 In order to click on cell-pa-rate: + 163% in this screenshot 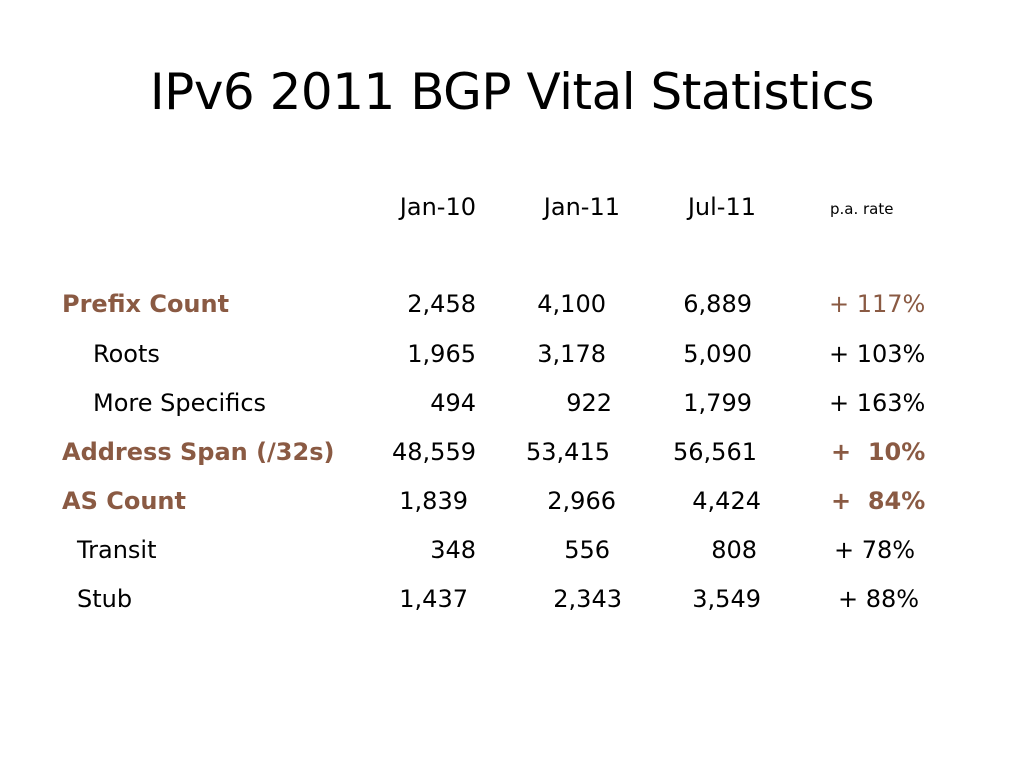, I will do `click(877, 403)`.